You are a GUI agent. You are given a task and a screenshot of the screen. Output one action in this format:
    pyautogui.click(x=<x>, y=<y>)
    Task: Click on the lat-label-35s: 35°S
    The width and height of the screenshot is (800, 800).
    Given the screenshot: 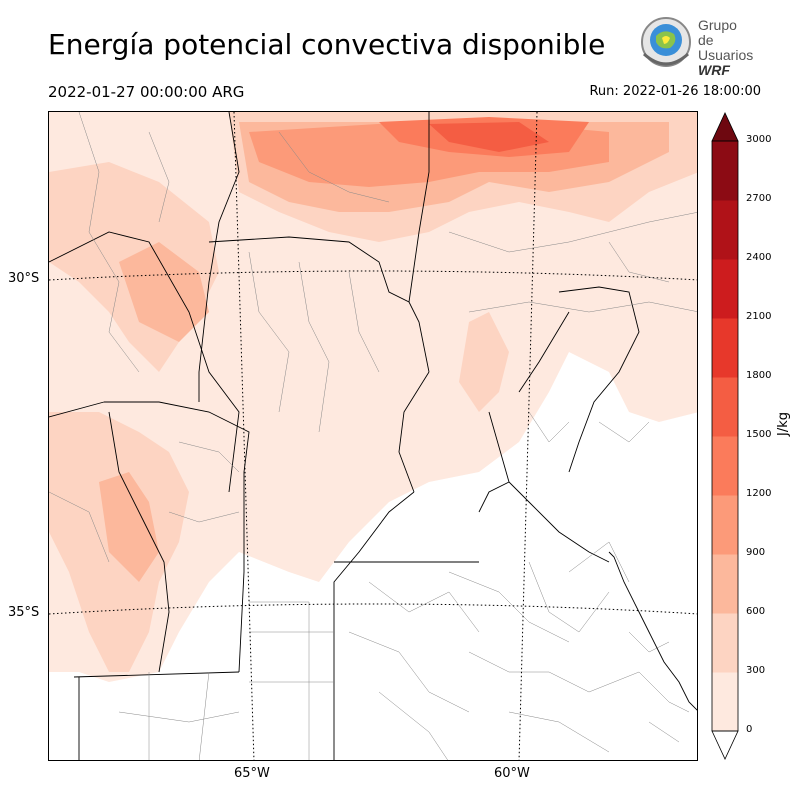 What is the action you would take?
    pyautogui.click(x=24, y=612)
    